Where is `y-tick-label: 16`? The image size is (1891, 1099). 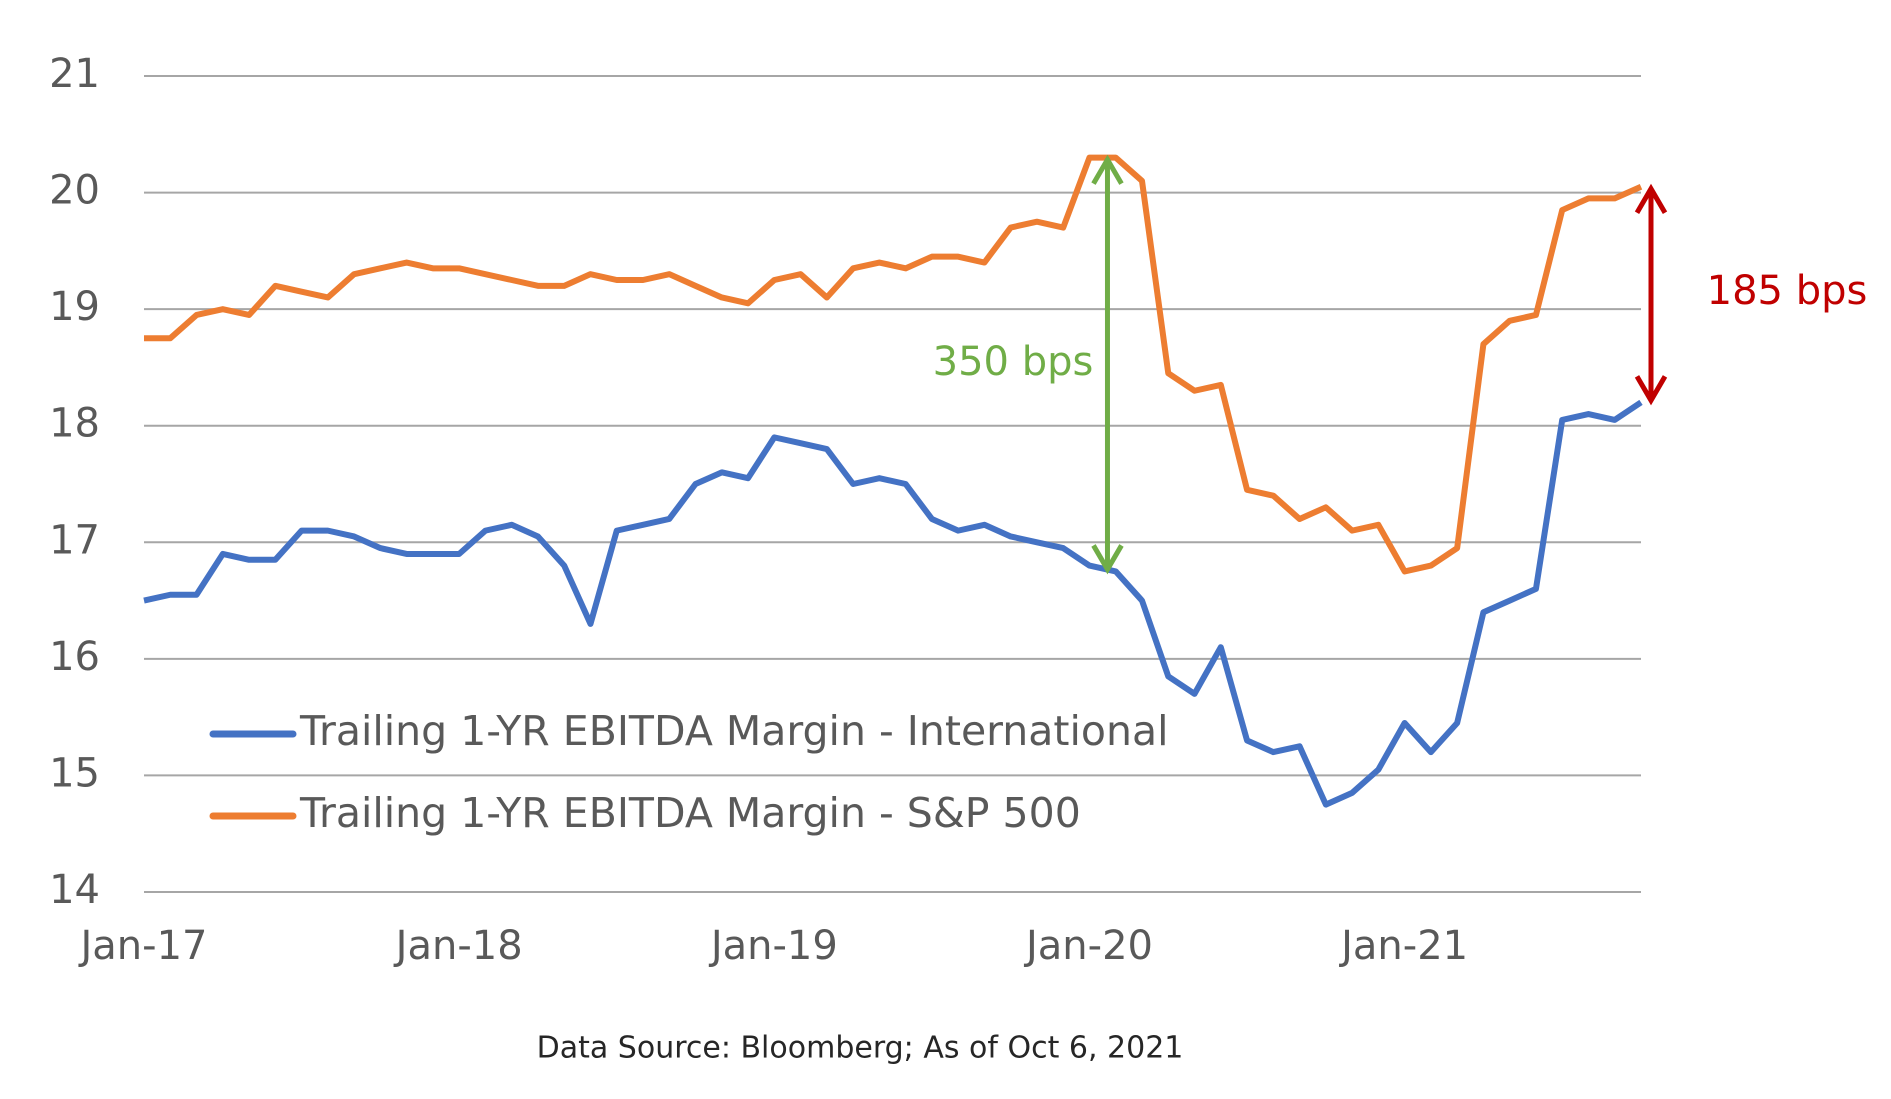
y-tick-label: 16 is located at coordinates (74, 657).